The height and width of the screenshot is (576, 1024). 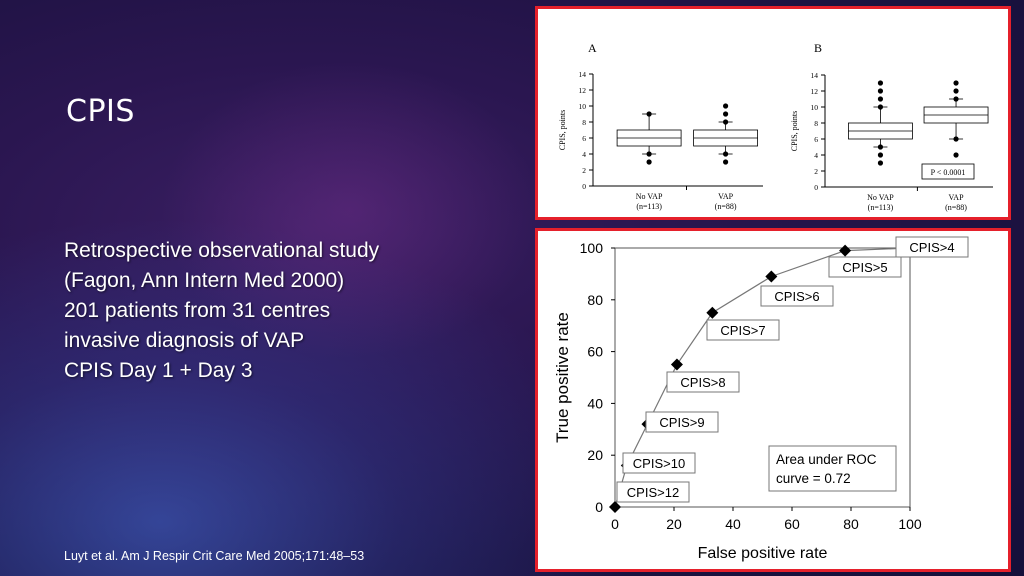 What do you see at coordinates (595, 300) in the screenshot?
I see `y-tick-label: 80` at bounding box center [595, 300].